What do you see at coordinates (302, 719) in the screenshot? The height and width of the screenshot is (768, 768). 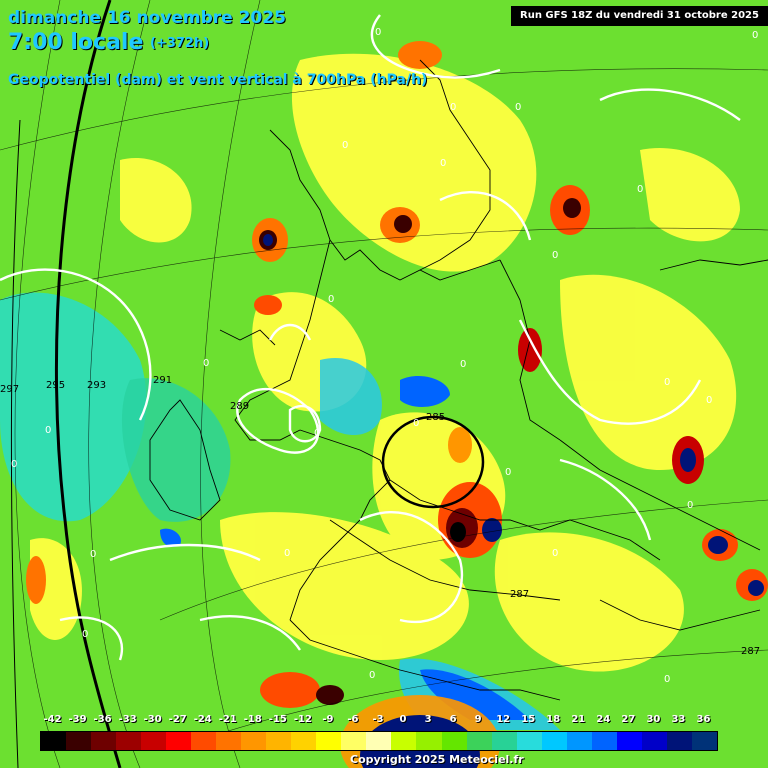 I see `legend-tick-label: -12` at bounding box center [302, 719].